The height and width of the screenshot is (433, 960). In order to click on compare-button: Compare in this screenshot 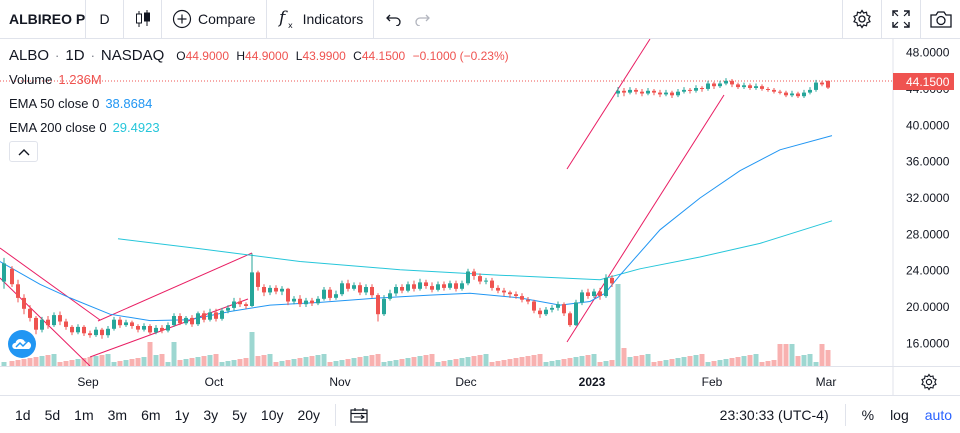, I will do `click(214, 19)`.